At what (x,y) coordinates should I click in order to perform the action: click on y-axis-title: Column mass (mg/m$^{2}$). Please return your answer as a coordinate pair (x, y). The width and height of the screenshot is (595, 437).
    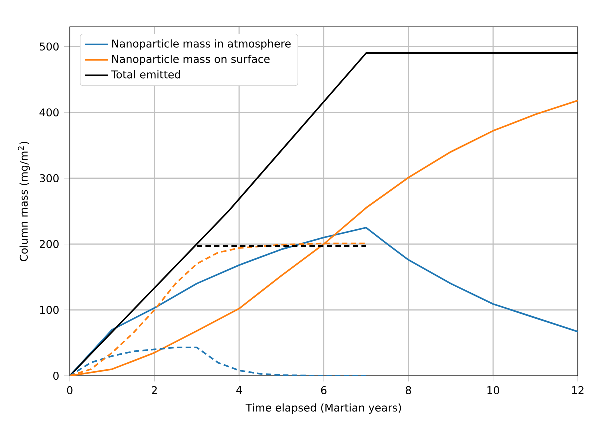
    Looking at the image, I should click on (24, 202).